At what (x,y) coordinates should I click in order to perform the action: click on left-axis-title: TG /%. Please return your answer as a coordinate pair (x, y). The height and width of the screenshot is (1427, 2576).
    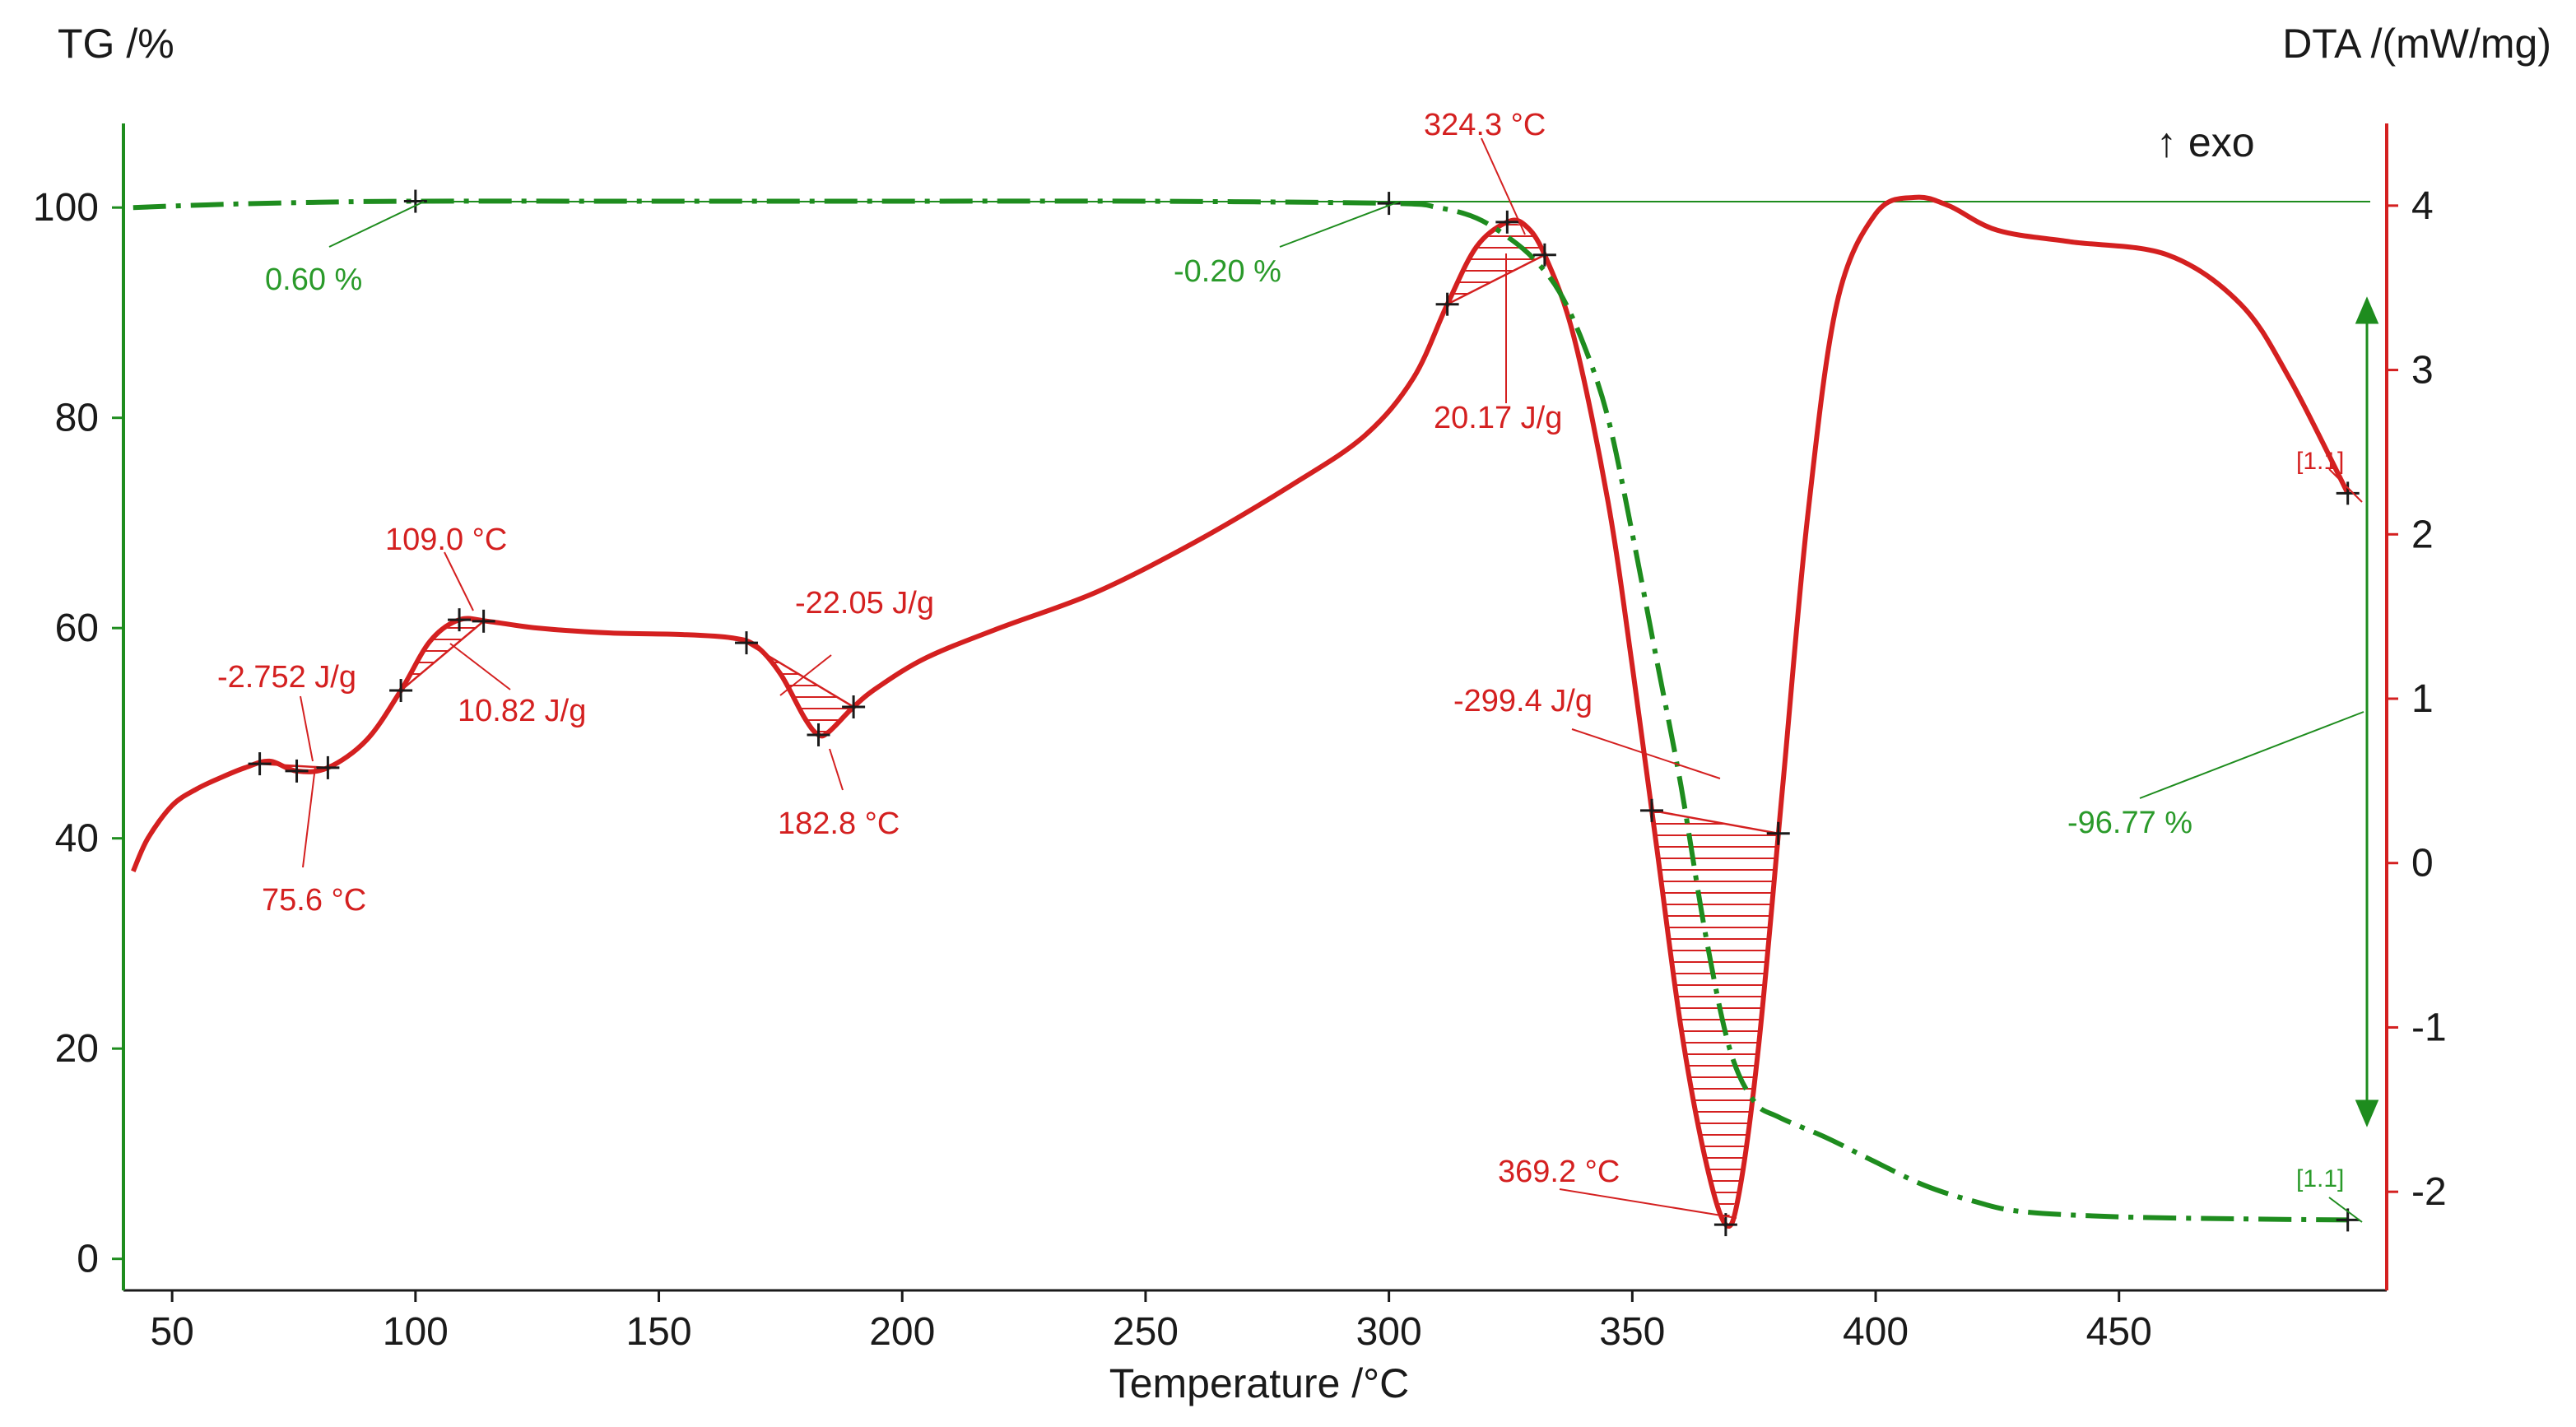
    Looking at the image, I should click on (116, 44).